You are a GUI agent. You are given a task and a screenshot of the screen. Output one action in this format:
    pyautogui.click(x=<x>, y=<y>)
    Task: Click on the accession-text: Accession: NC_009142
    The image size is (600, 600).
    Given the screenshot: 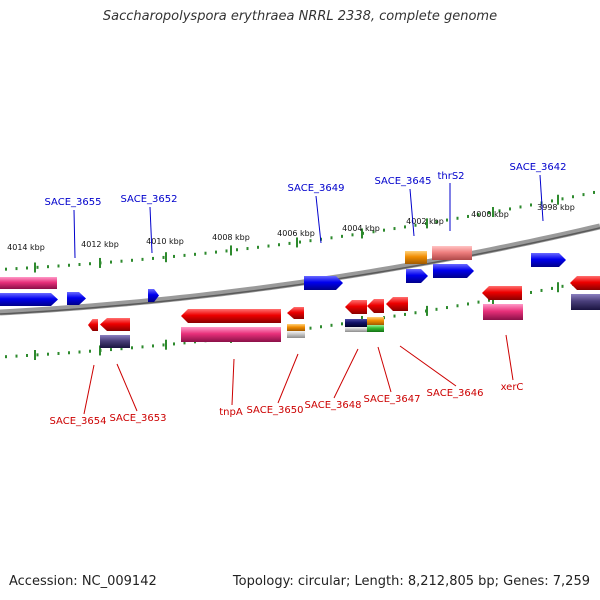 What is the action you would take?
    pyautogui.click(x=83, y=581)
    